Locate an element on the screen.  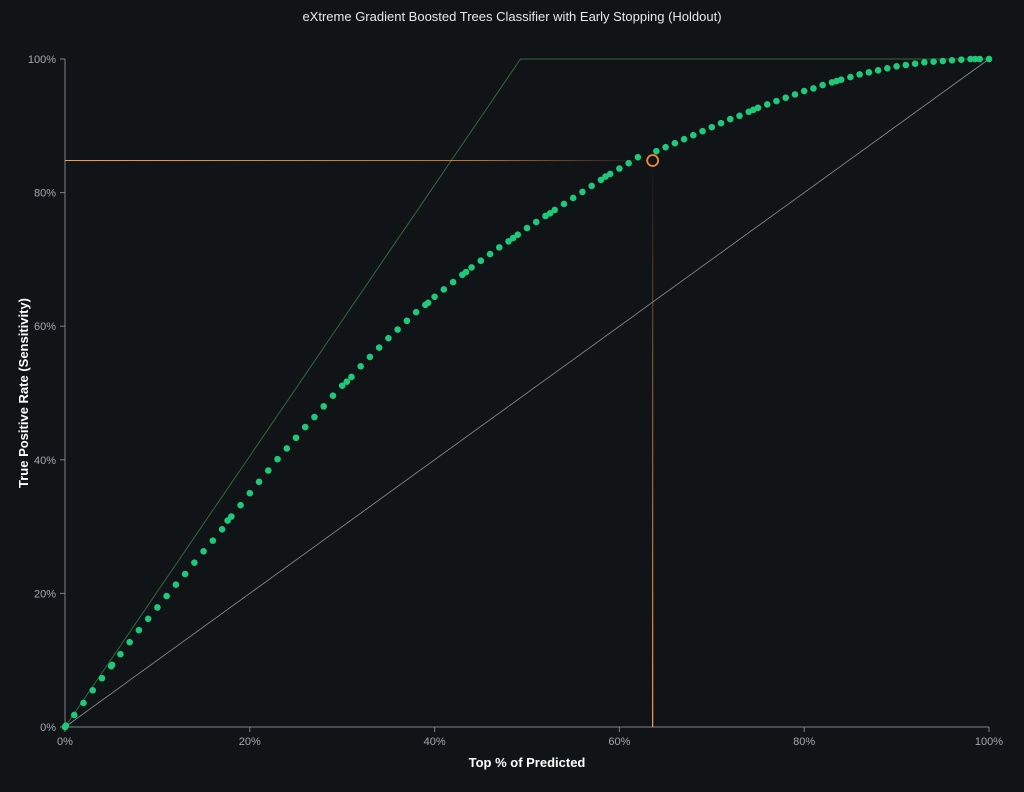
y-axis-label: True Positive Rate (Sensitivity) is located at coordinates (23, 393).